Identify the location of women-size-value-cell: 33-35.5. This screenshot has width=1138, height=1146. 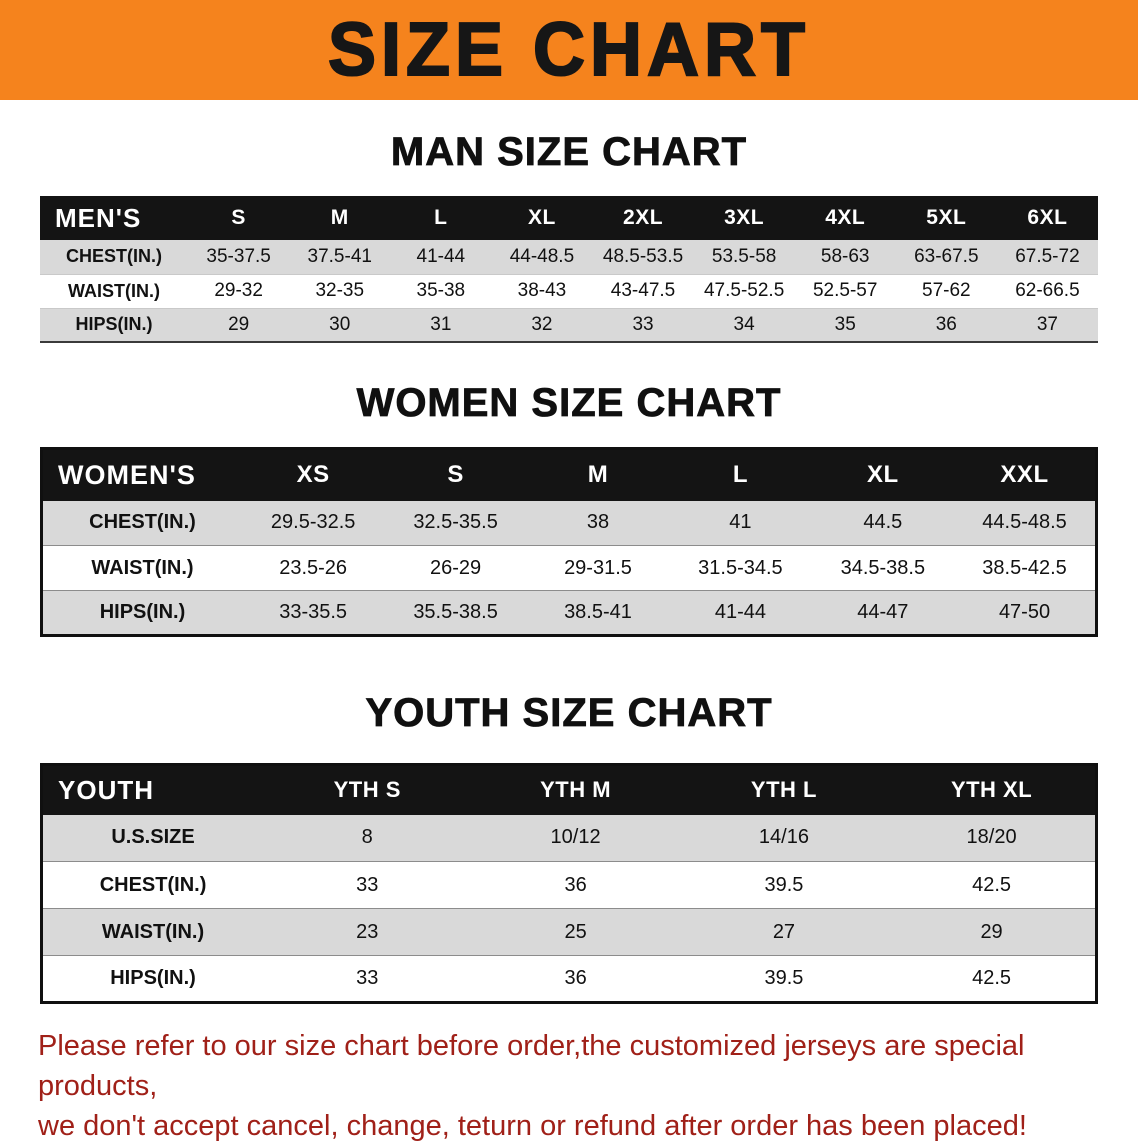
(313, 612).